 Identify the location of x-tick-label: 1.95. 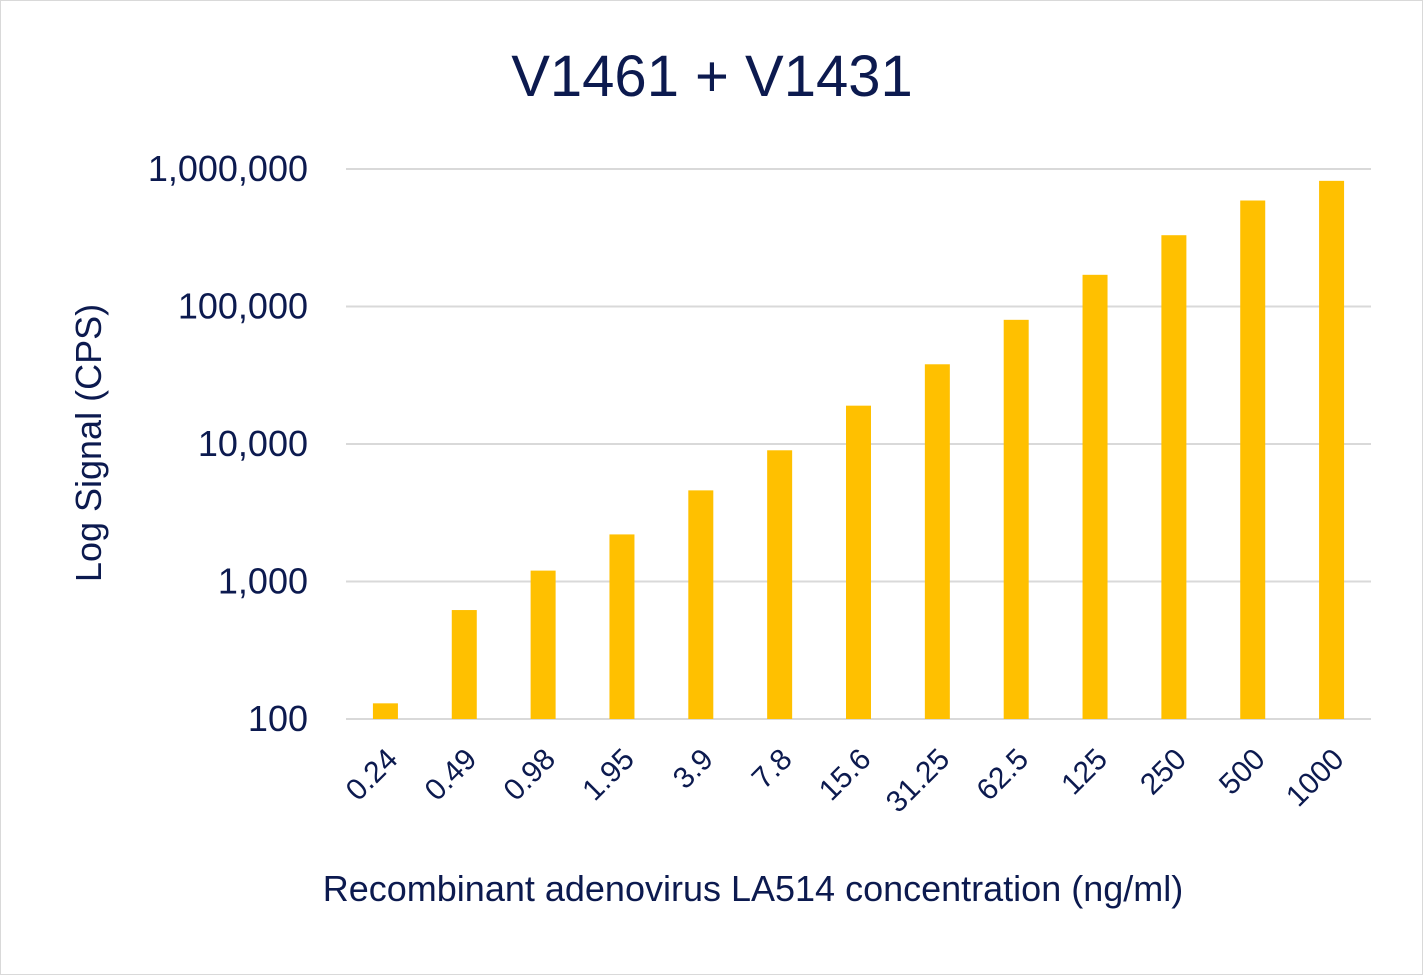
(608, 775).